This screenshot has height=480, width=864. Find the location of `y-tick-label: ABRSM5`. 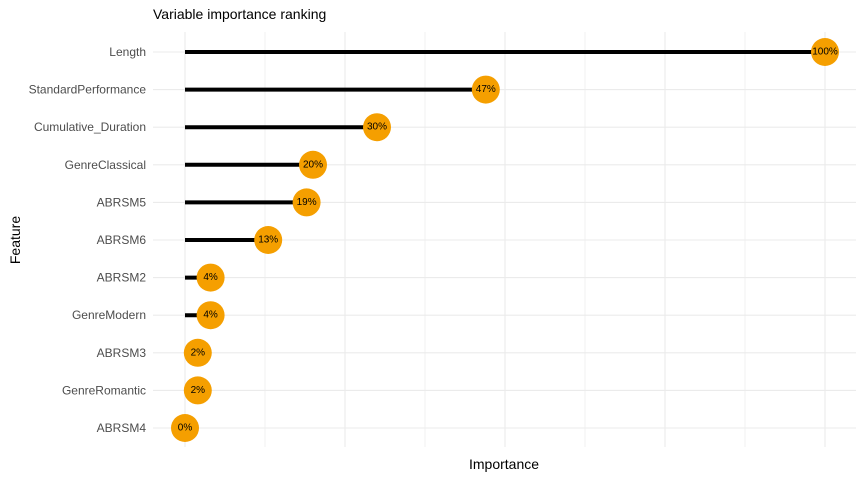

y-tick-label: ABRSM5 is located at coordinates (122, 202).